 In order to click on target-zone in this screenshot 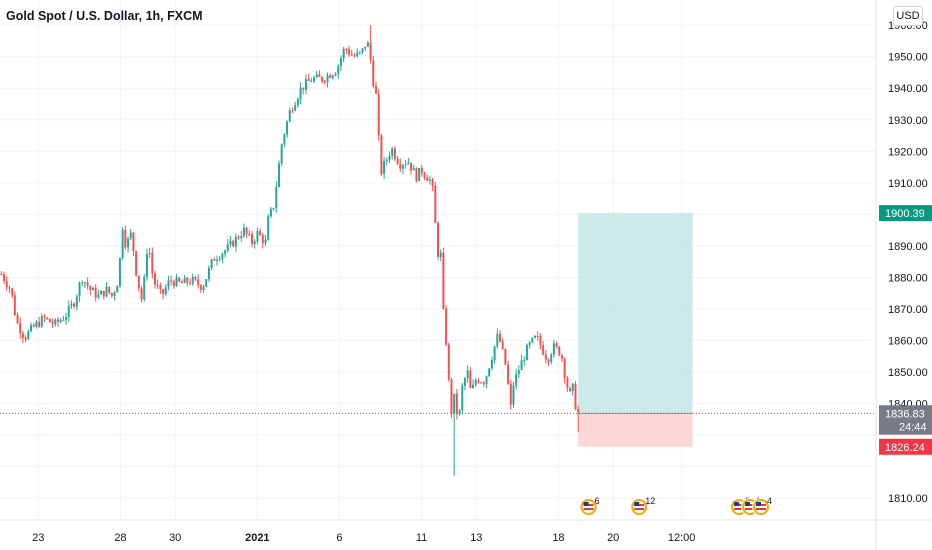, I will do `click(635, 313)`.